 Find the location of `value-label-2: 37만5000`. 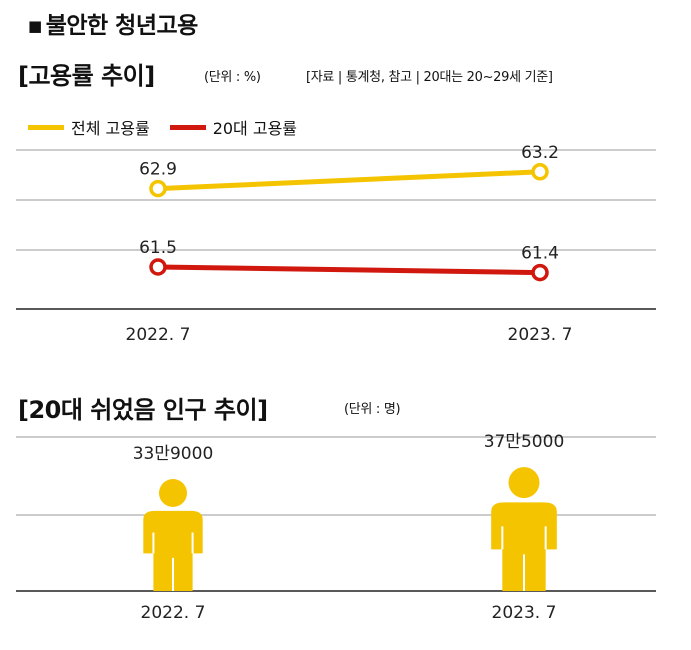

value-label-2: 37만5000 is located at coordinates (524, 442).